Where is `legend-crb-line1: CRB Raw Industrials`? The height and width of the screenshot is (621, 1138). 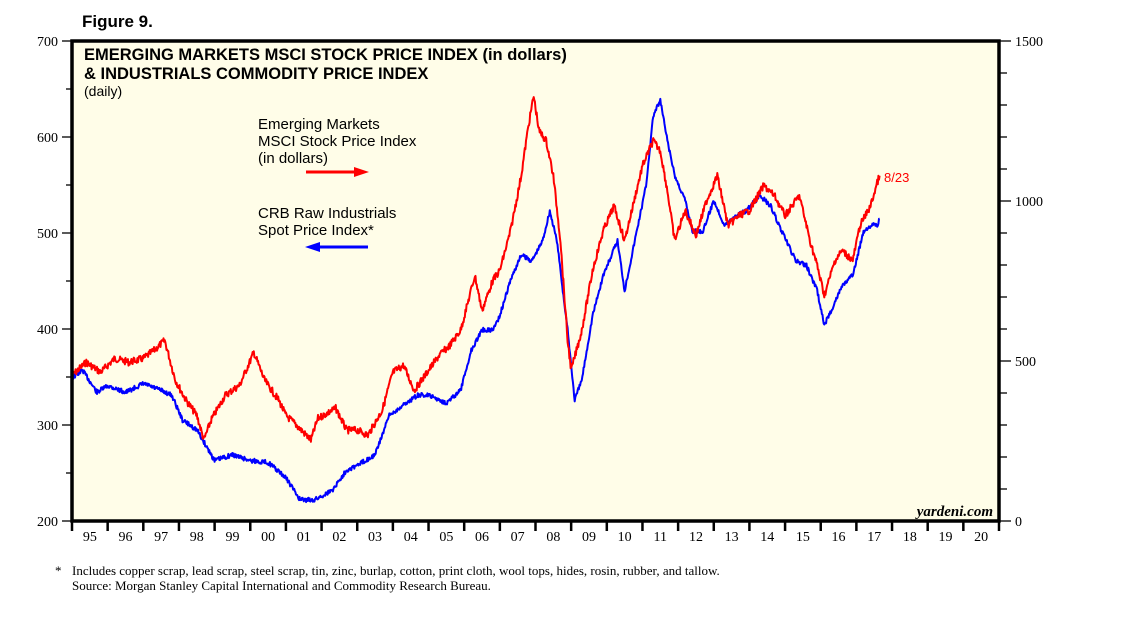 legend-crb-line1: CRB Raw Industrials is located at coordinates (327, 213).